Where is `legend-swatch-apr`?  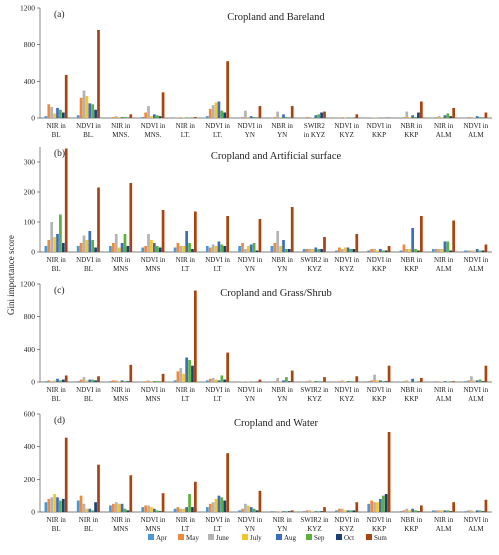 legend-swatch-apr is located at coordinates (151, 537).